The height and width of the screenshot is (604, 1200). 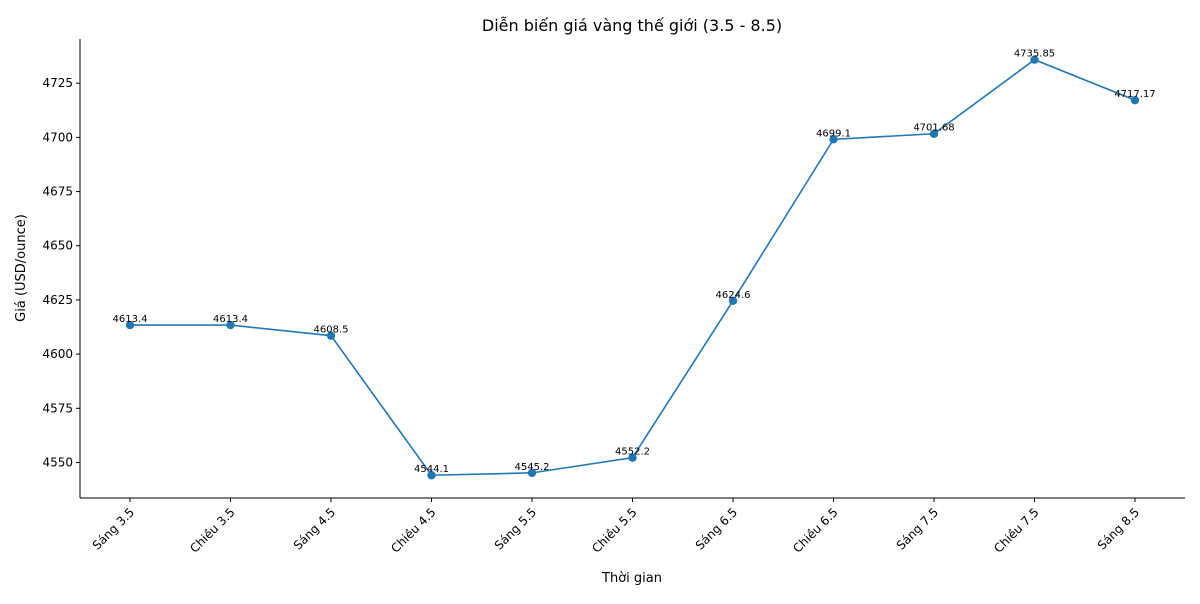 I want to click on data-label: 4545.2, so click(x=532, y=467).